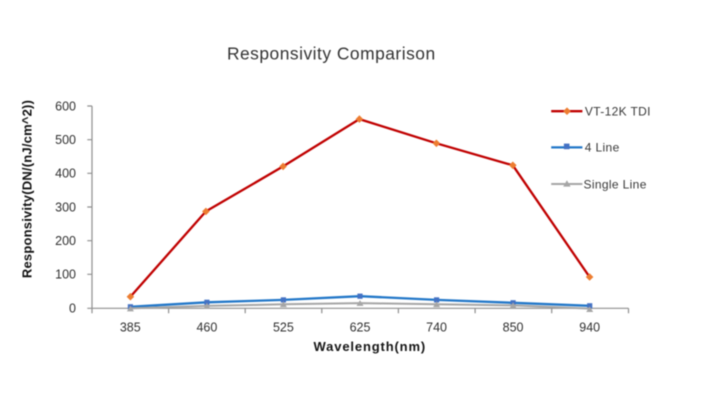  I want to click on svg-text: Responsivity(DN/(nJ/cm^2)), so click(26, 189).